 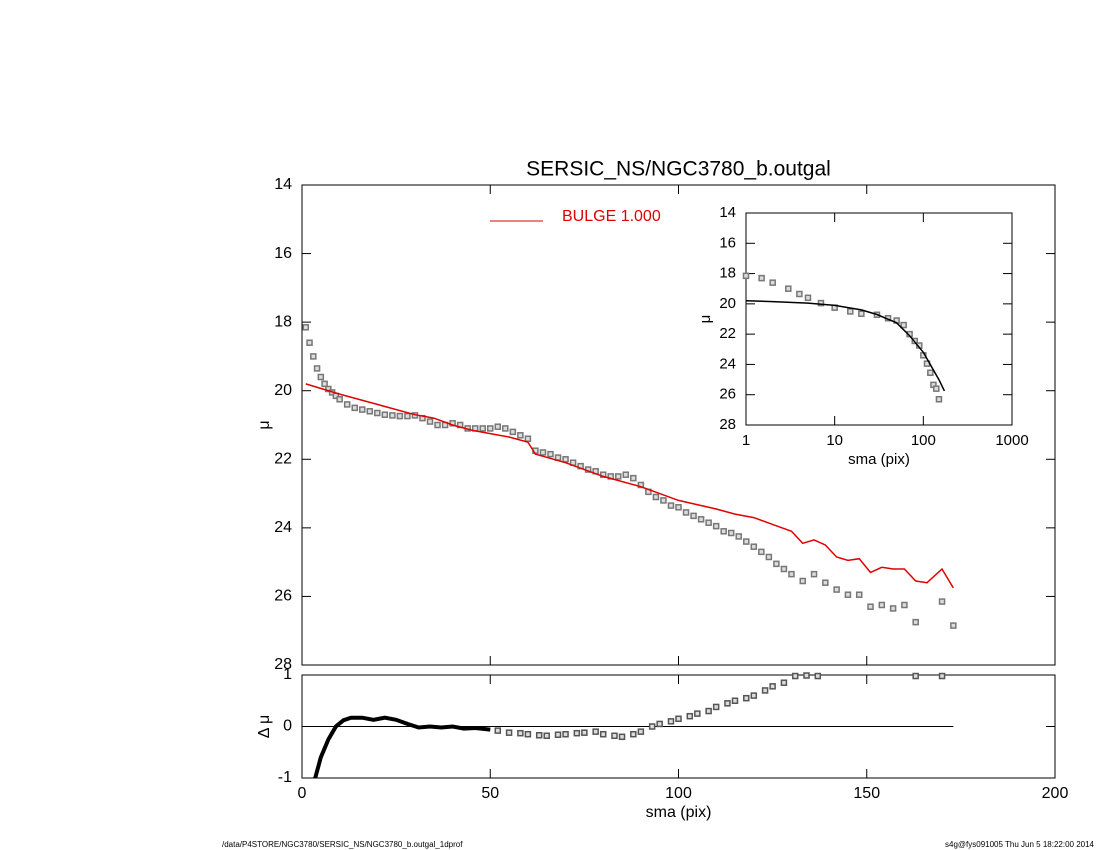 What do you see at coordinates (1020, 844) in the screenshot?
I see `footer-right: s4g@fys091005 Thu Jun 5 18:22:00 2014` at bounding box center [1020, 844].